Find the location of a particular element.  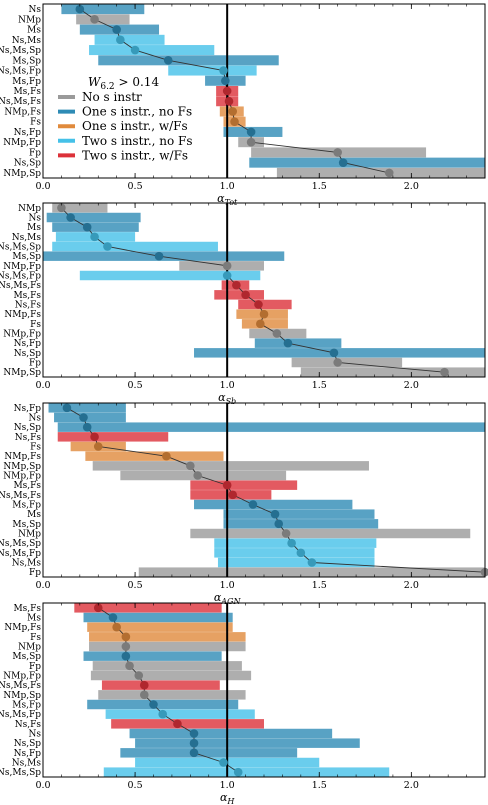

x-tick-label: 2.0 is located at coordinates (411, 186).